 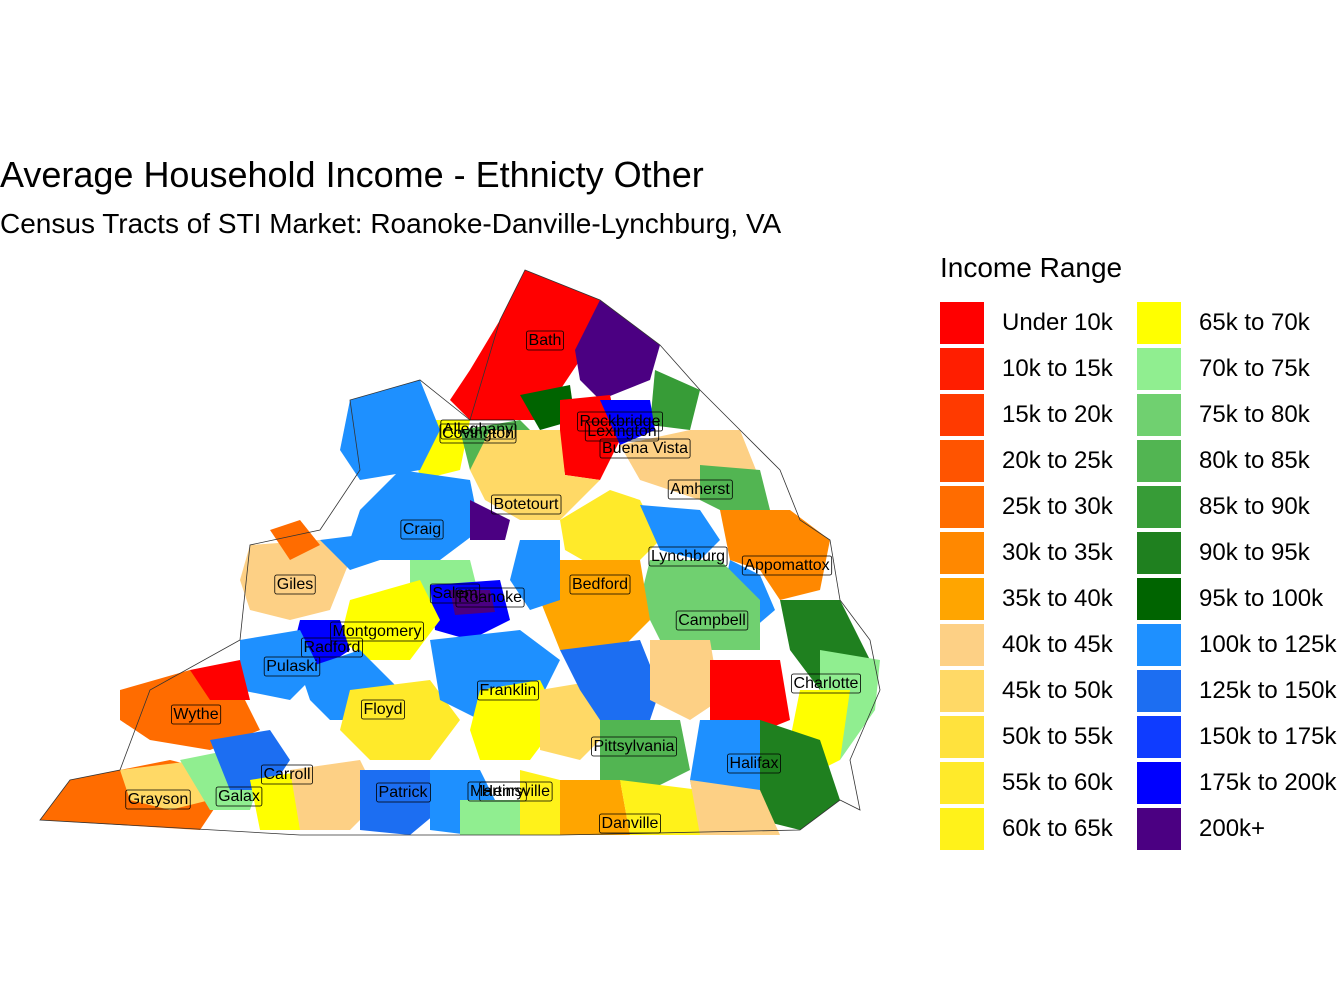 I want to click on county-label-text: Grayson, so click(x=158, y=799).